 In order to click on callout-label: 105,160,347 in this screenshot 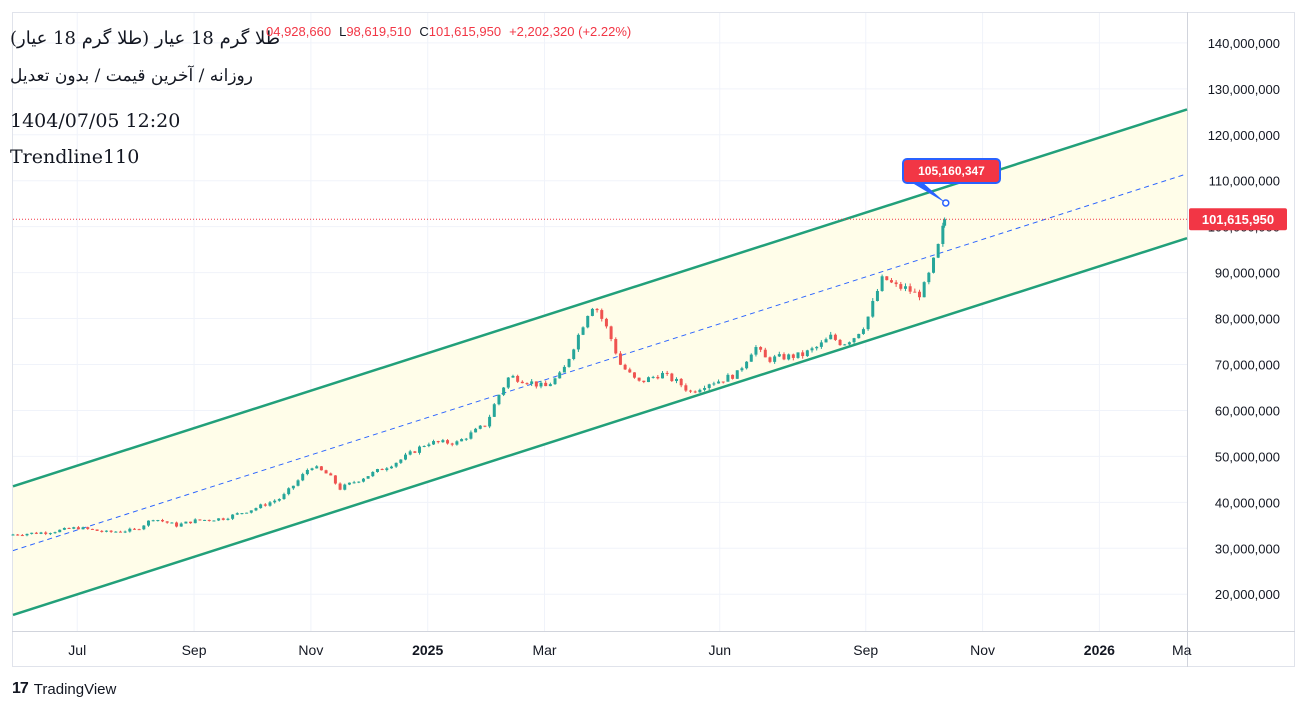, I will do `click(951, 171)`.